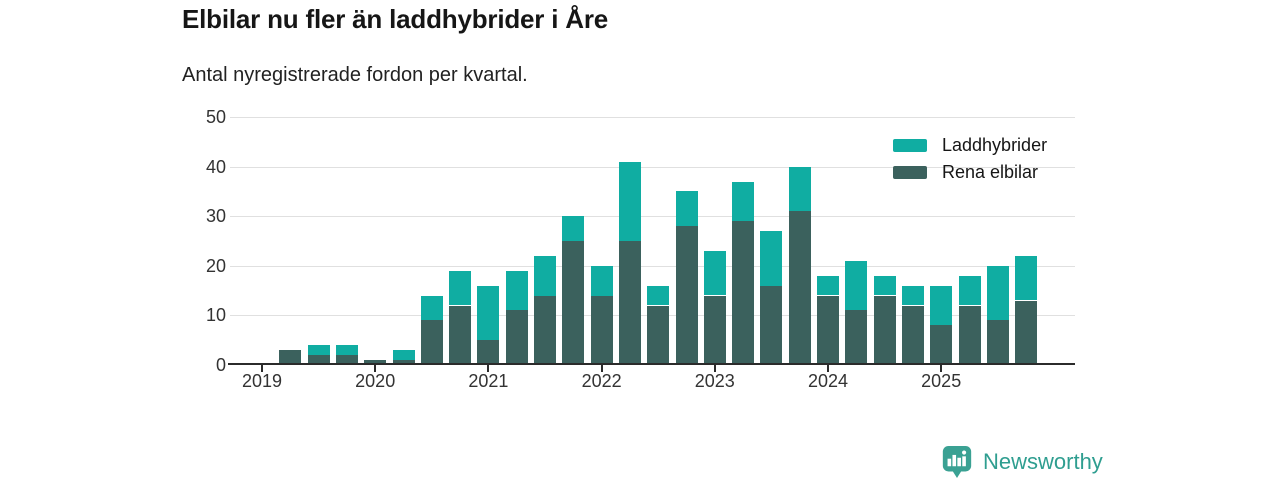 Image resolution: width=1280 pixels, height=480 pixels. I want to click on x-axis-label: 2019, so click(262, 381).